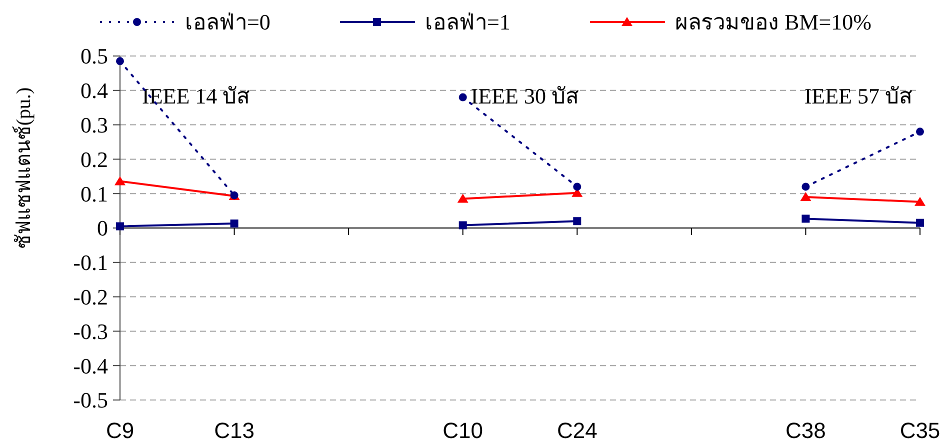 This screenshot has width=949, height=447. I want to click on y-tick-label: 0.2, so click(94, 159).